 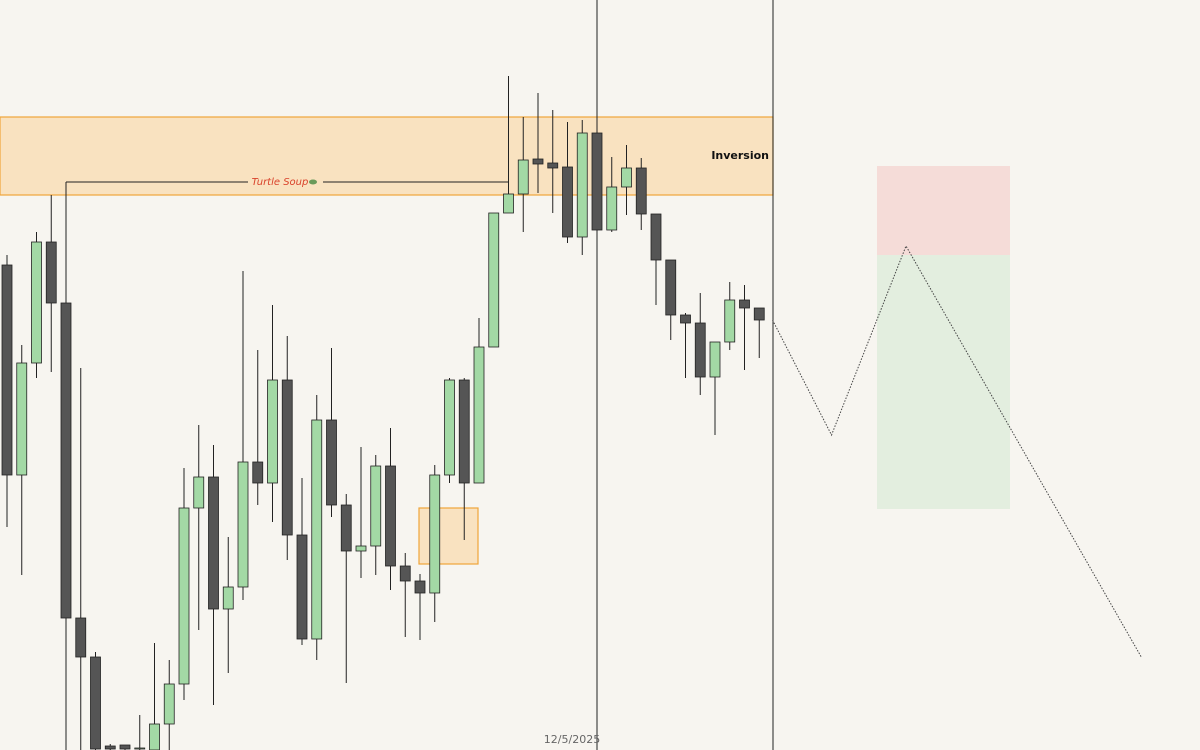 I want to click on risk-zone, so click(x=943, y=210).